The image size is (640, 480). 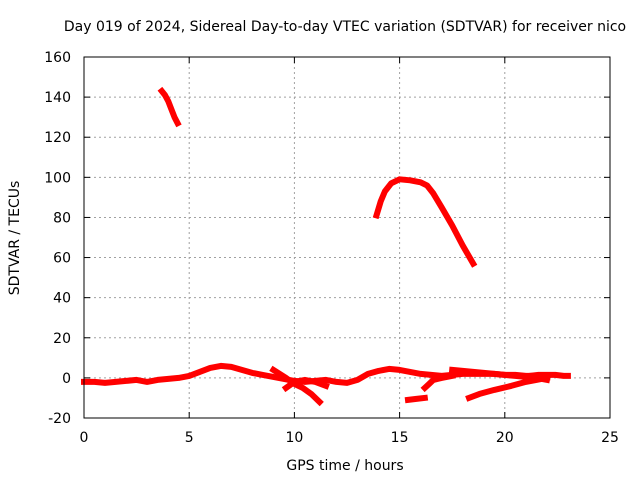 What do you see at coordinates (57, 98) in the screenshot?
I see `y-tick-label: 140` at bounding box center [57, 98].